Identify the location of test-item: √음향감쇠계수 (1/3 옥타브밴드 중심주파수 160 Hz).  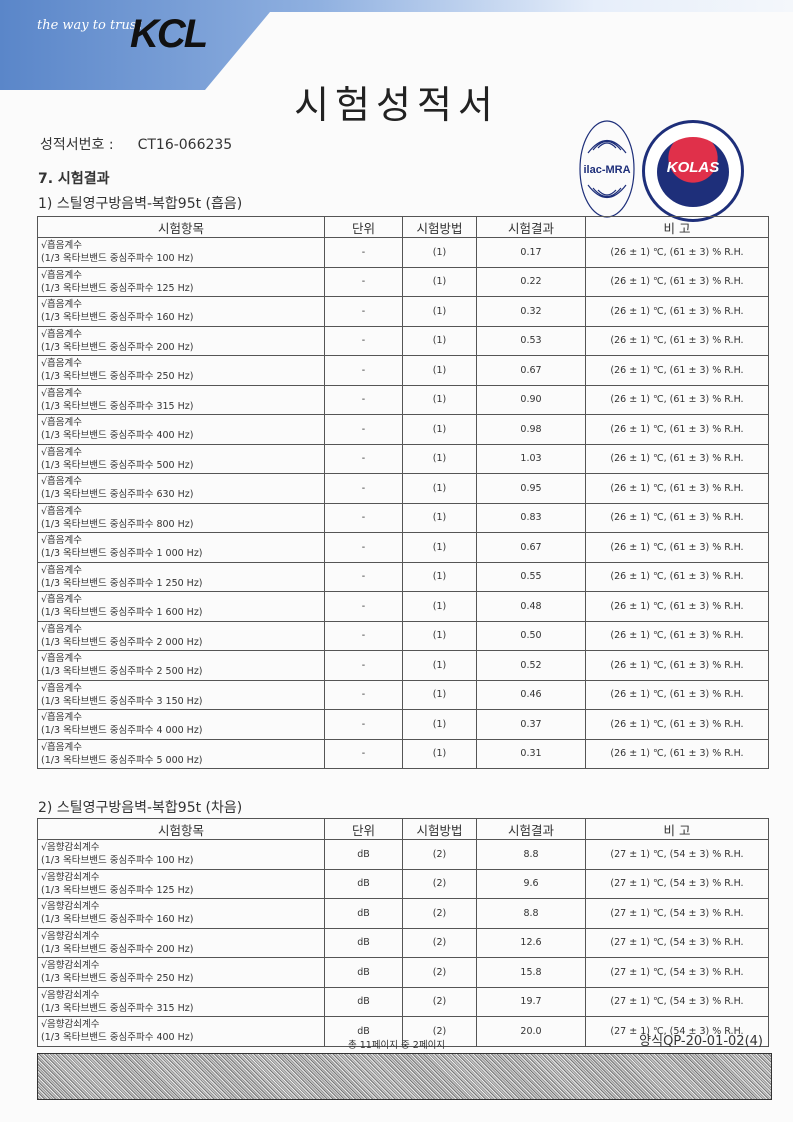
(181, 913).